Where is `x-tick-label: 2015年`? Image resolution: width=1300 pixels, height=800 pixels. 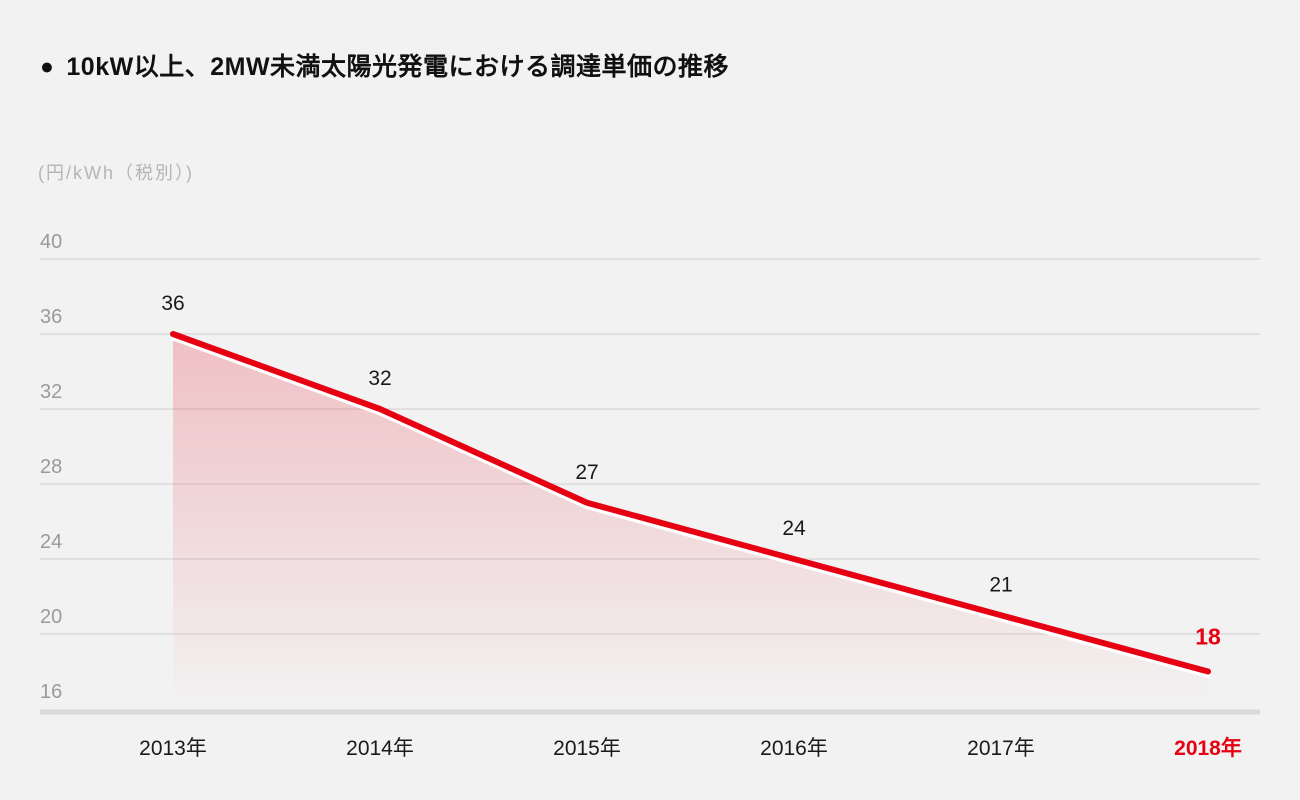 x-tick-label: 2015年 is located at coordinates (587, 748).